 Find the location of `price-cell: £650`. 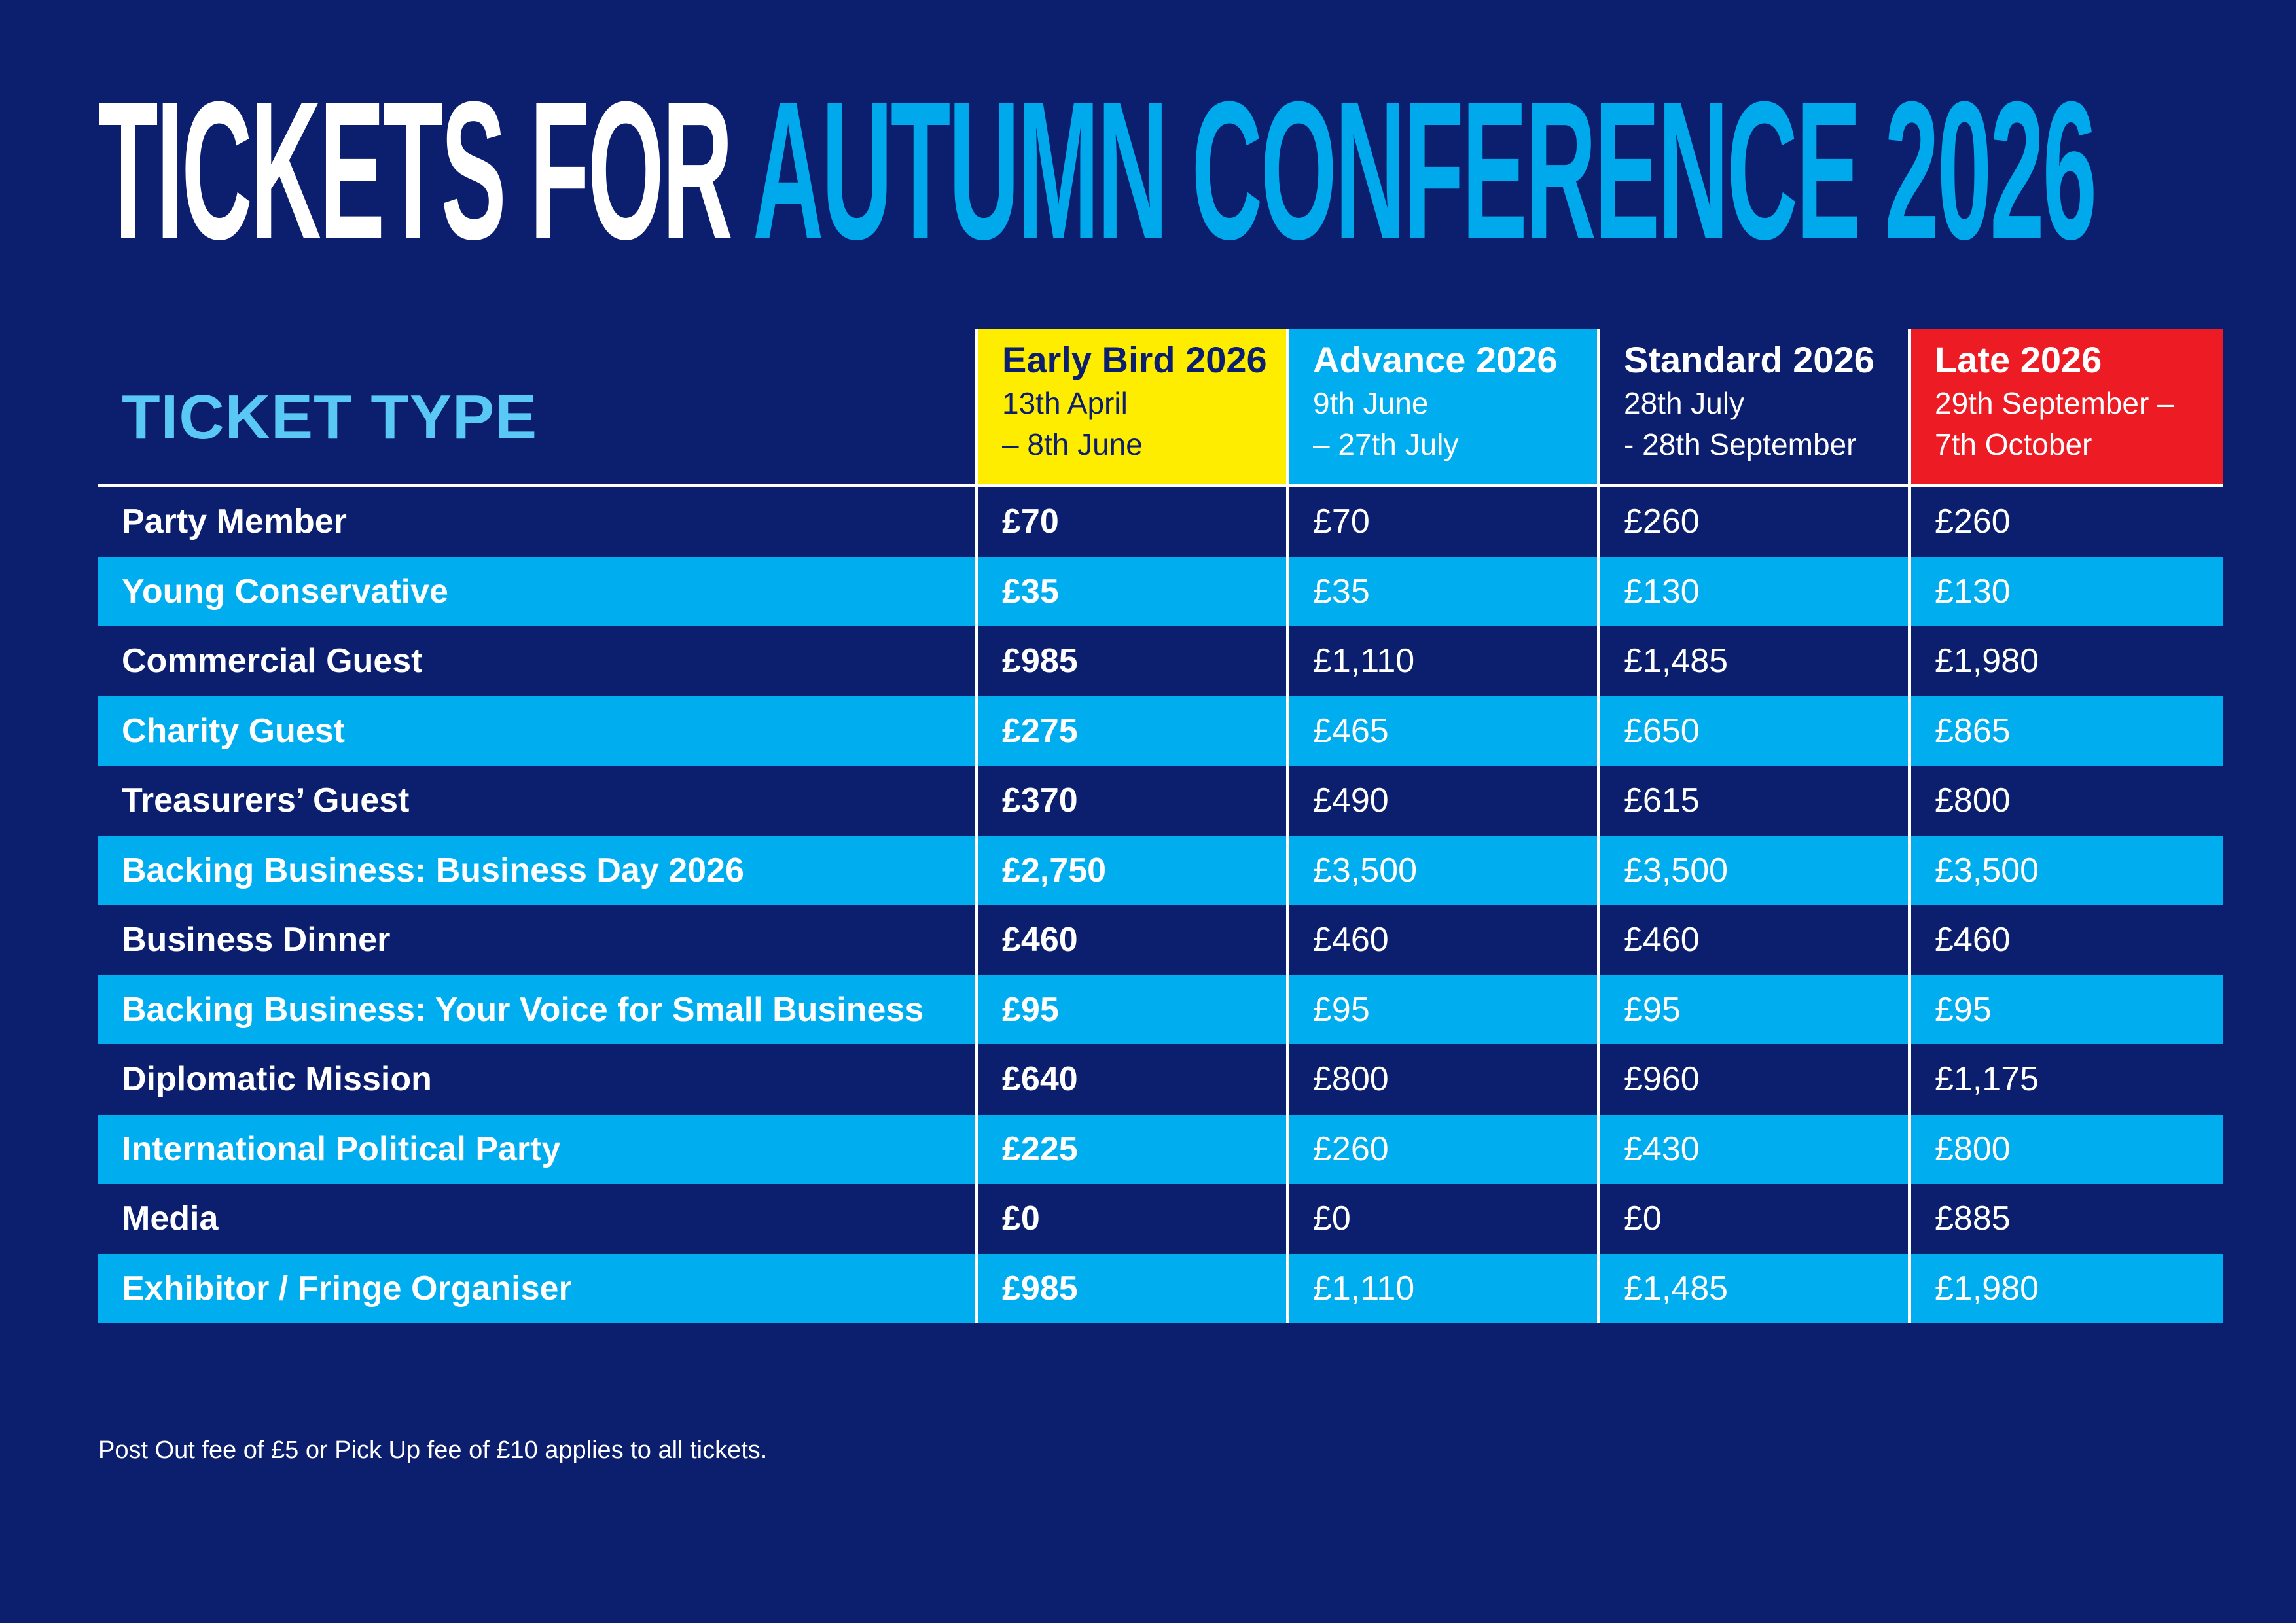

price-cell: £650 is located at coordinates (1752, 731).